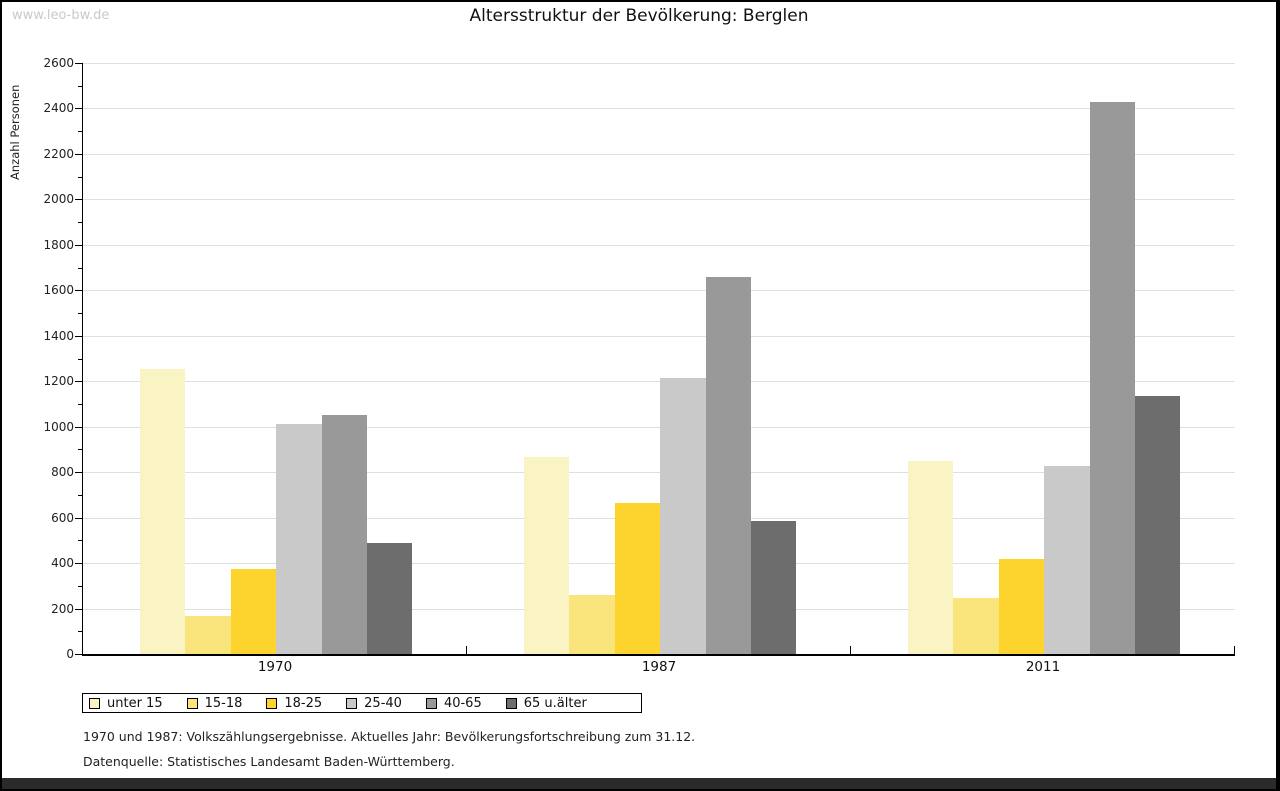 Image resolution: width=1280 pixels, height=791 pixels. Describe the element at coordinates (299, 539) in the screenshot. I see `bar-25-40-1970` at that location.